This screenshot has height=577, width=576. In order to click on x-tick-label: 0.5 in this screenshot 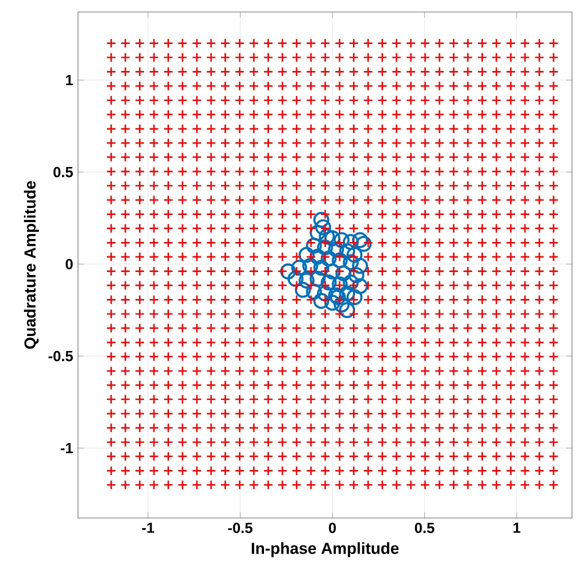, I will do `click(424, 528)`.